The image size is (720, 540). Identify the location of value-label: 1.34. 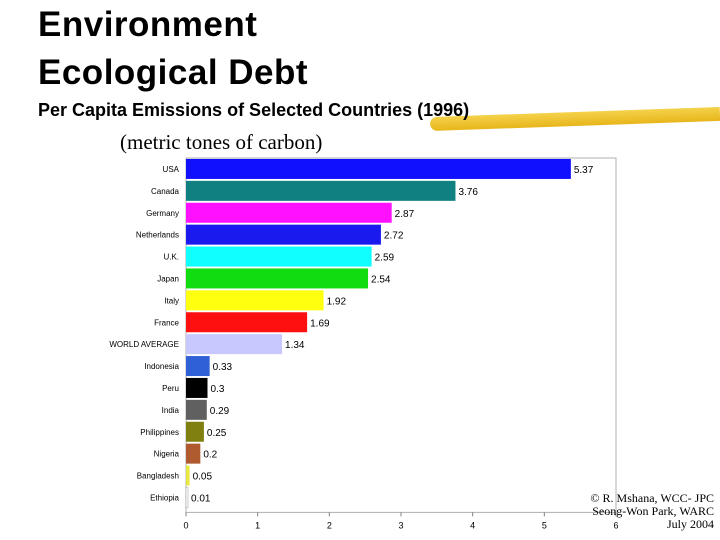
(295, 345).